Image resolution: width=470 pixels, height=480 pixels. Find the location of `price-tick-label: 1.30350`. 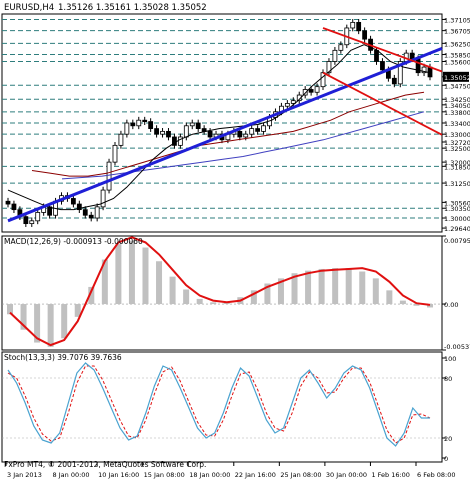

price-tick-label: 1.30350 is located at coordinates (457, 209).